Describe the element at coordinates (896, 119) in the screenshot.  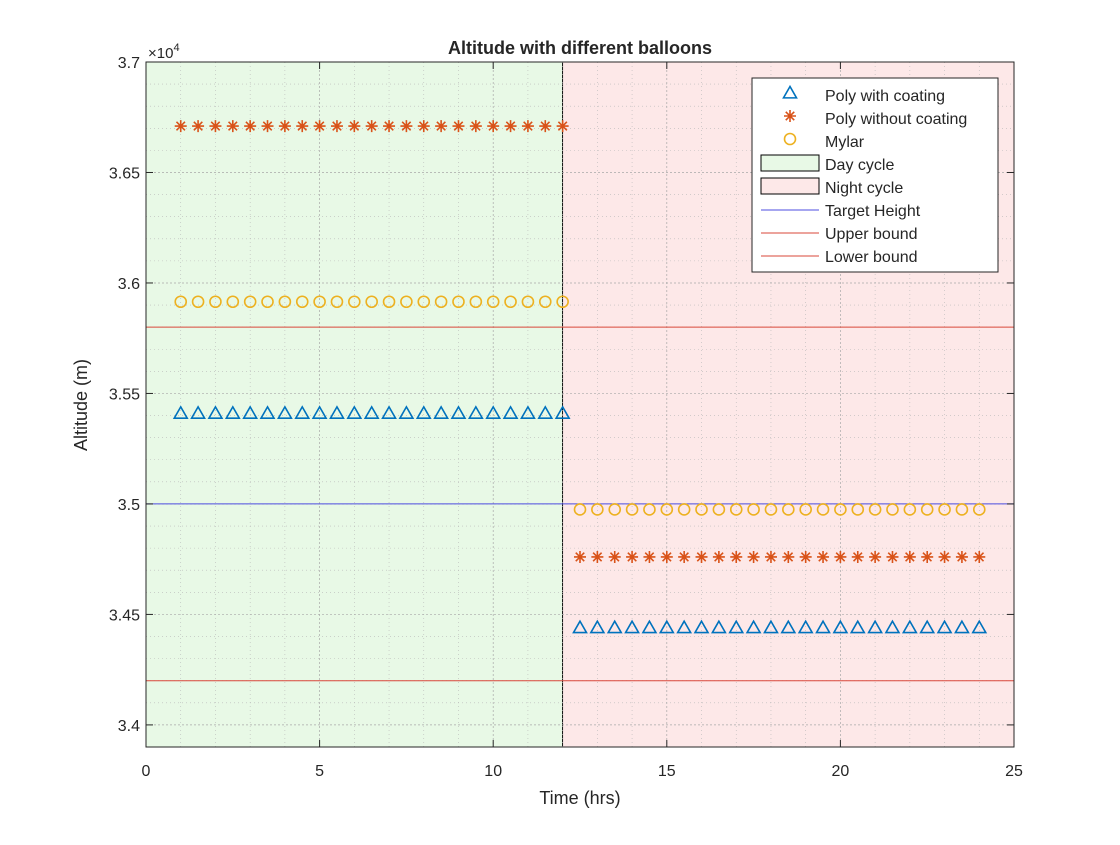
I see `legend-label: Poly without coating` at that location.